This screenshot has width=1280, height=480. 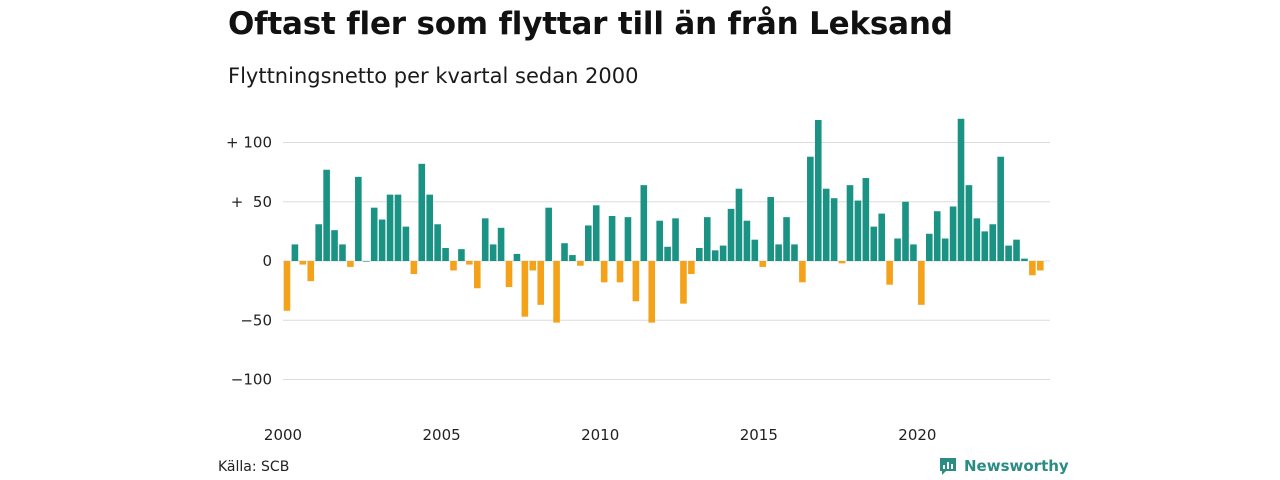 I want to click on x-tick-label: 2005, so click(x=442, y=435).